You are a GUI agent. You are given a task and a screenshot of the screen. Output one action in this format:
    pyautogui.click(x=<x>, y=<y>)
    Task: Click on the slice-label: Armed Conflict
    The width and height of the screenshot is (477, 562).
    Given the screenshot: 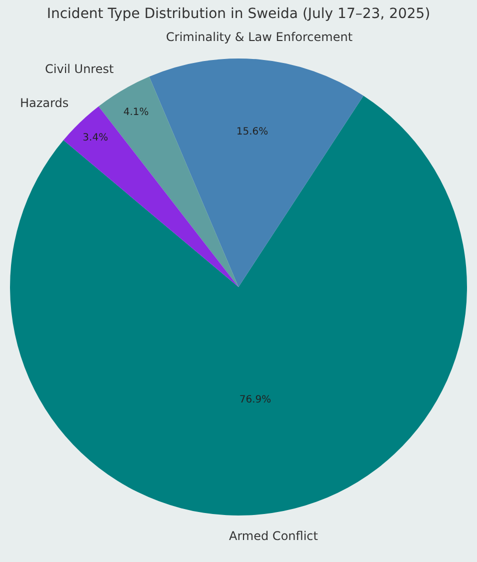 What is the action you would take?
    pyautogui.click(x=273, y=536)
    